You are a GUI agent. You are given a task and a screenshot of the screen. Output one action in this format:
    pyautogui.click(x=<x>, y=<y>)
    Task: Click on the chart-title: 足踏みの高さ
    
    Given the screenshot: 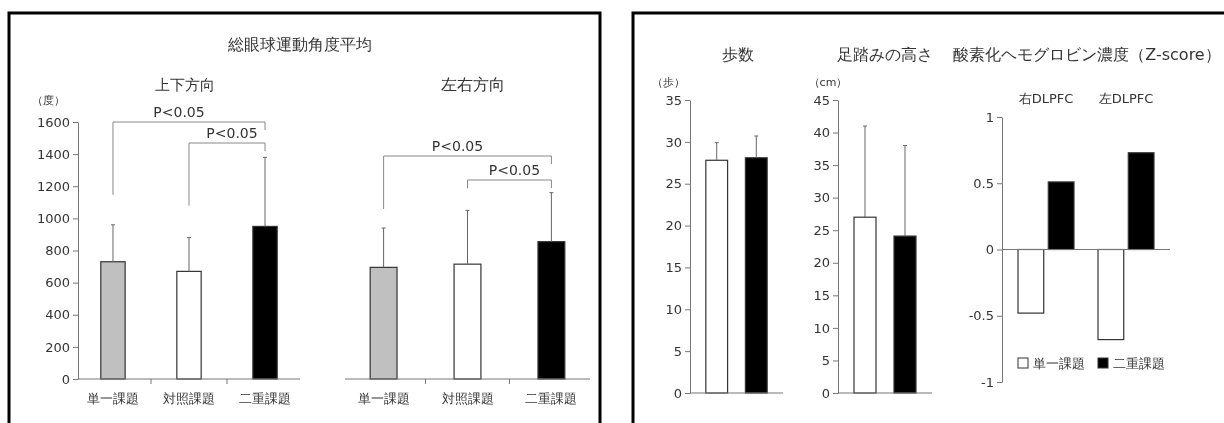 What is the action you would take?
    pyautogui.click(x=885, y=54)
    